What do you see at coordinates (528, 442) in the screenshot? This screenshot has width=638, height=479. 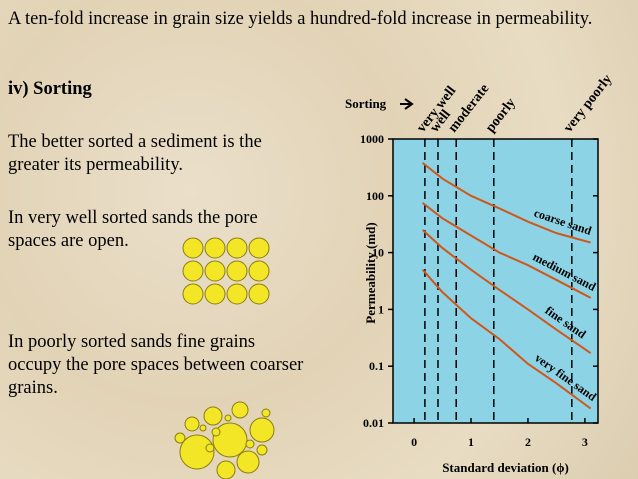 I see `x-tick-label: 2` at bounding box center [528, 442].